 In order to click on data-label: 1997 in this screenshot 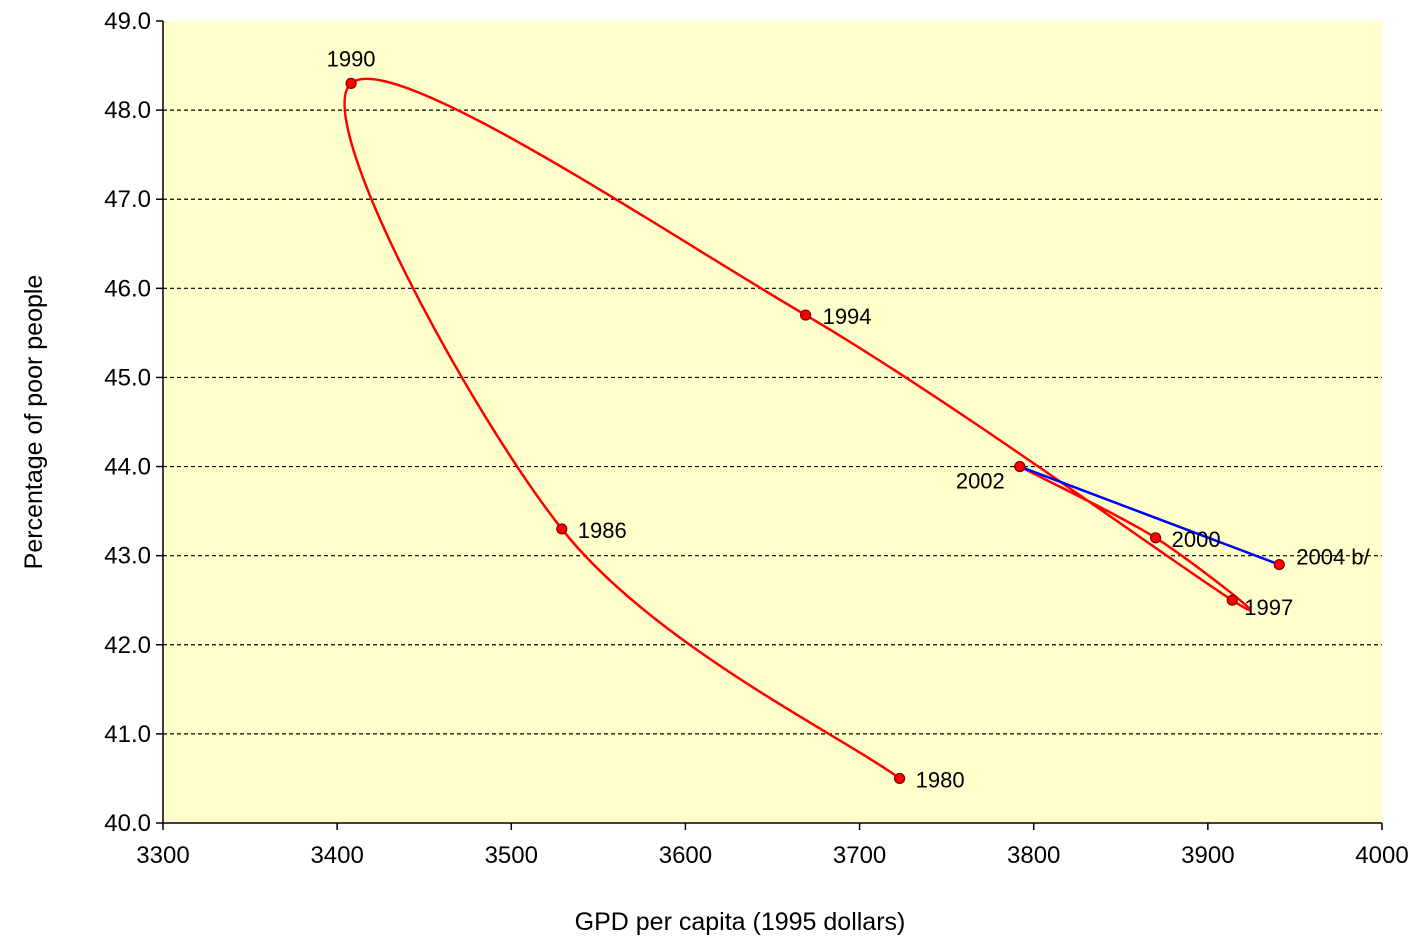, I will do `click(1268, 607)`.